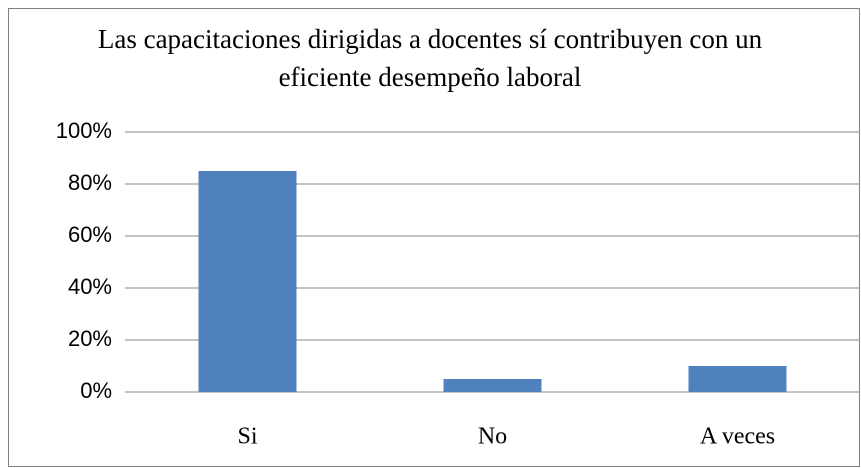 The width and height of the screenshot is (861, 468). Describe the element at coordinates (96, 390) in the screenshot. I see `y-tick-label: 0%` at that location.